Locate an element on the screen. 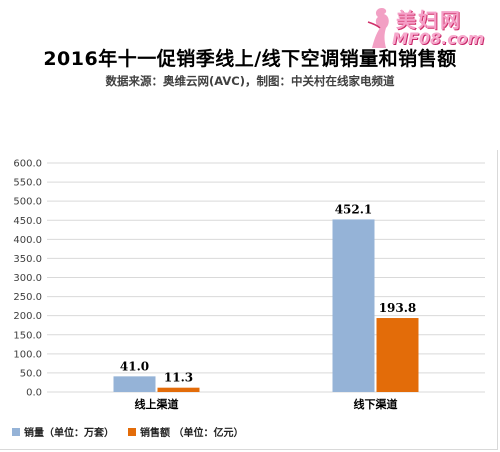  legend-item-sales-volume: 销量（单位：万套） is located at coordinates (63, 431).